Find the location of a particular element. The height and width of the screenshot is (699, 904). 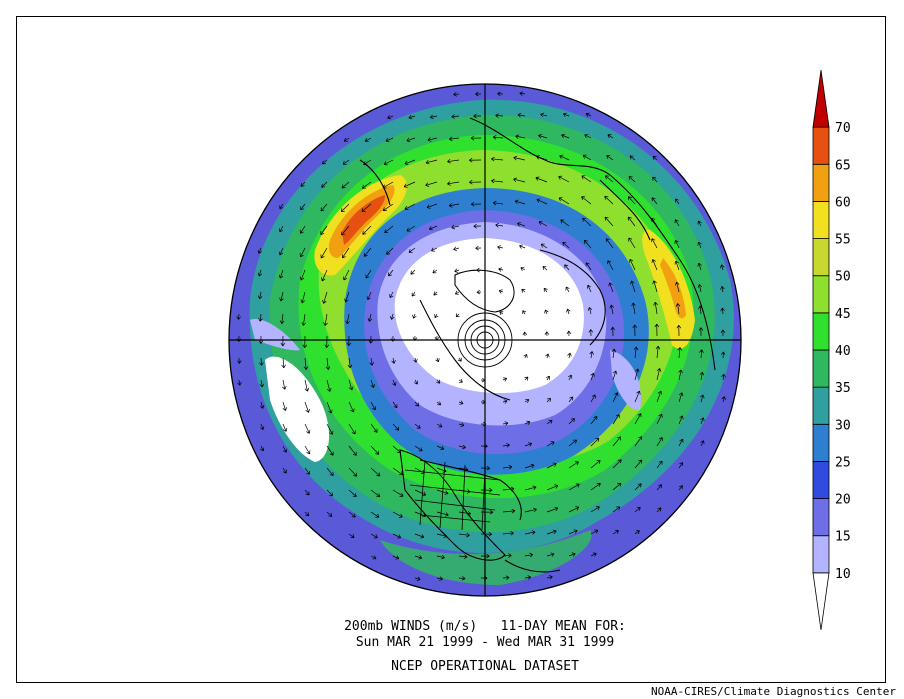

colorbar-label: 50 is located at coordinates (843, 277).